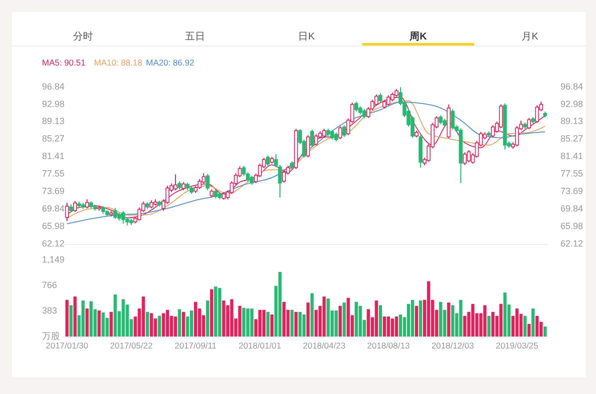 The image size is (596, 394). What do you see at coordinates (118, 62) in the screenshot?
I see `text: MA10: 88.18` at bounding box center [118, 62].